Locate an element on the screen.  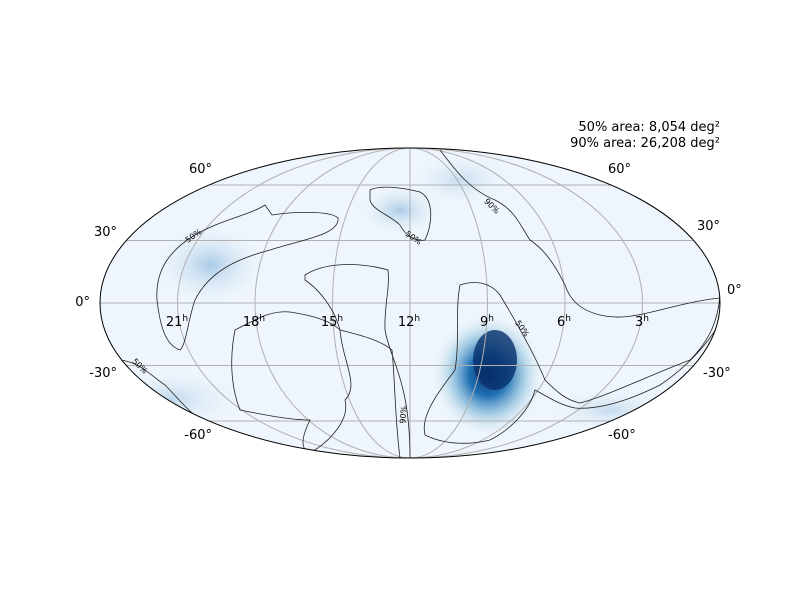
ra-label: 9h is located at coordinates (487, 322).